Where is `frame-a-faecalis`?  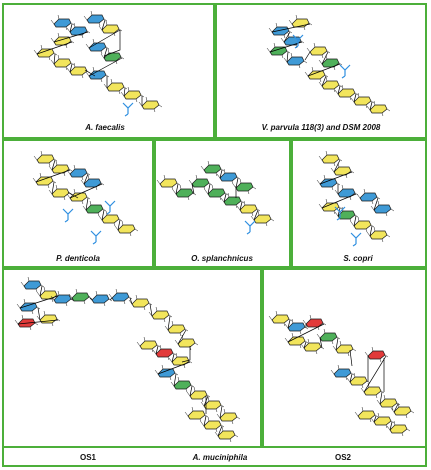 frame-a-faecalis is located at coordinates (108, 71).